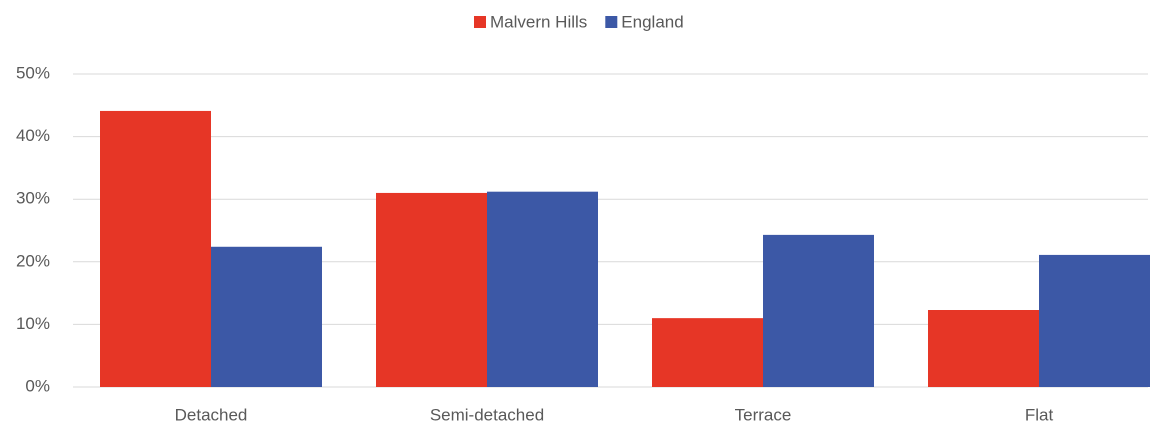  Describe the element at coordinates (763, 414) in the screenshot. I see `x-tick-label: Terrace` at that location.